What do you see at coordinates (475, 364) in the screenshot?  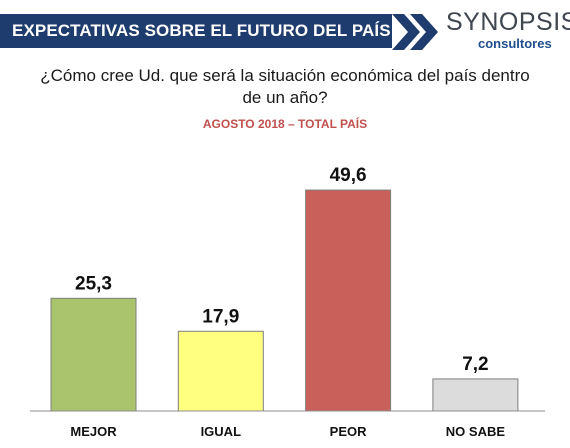 I see `value-label-no-sabe: 7,2` at bounding box center [475, 364].